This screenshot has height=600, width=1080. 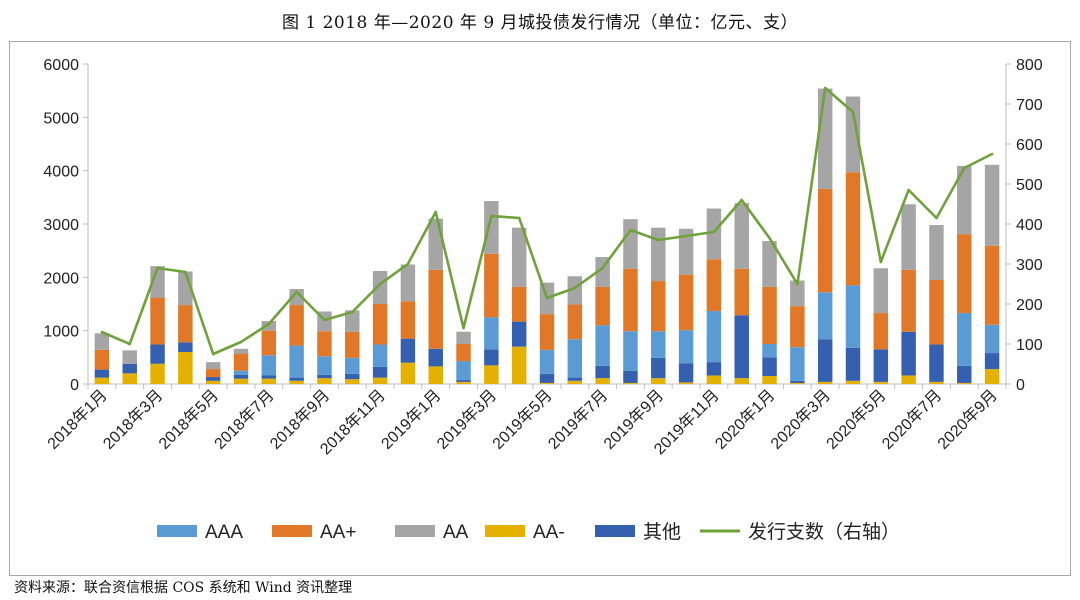 What do you see at coordinates (824, 532) in the screenshot?
I see `legend-label: 发行支数（右轴）` at bounding box center [824, 532].